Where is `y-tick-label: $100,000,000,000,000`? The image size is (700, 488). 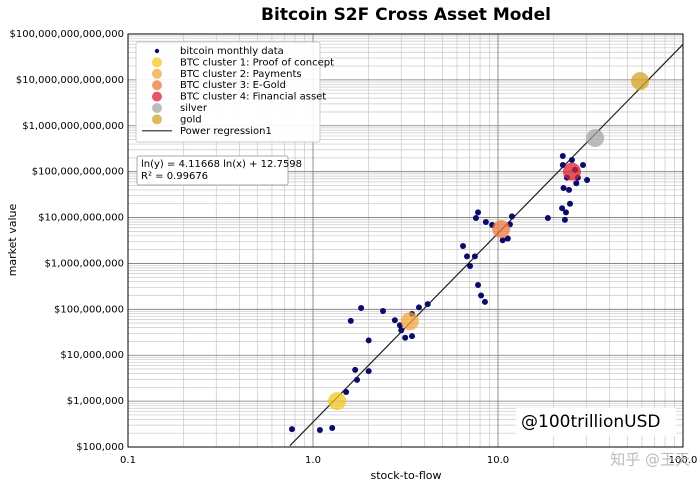
y-tick-label: $100,000,000,000,000 is located at coordinates (66, 34).